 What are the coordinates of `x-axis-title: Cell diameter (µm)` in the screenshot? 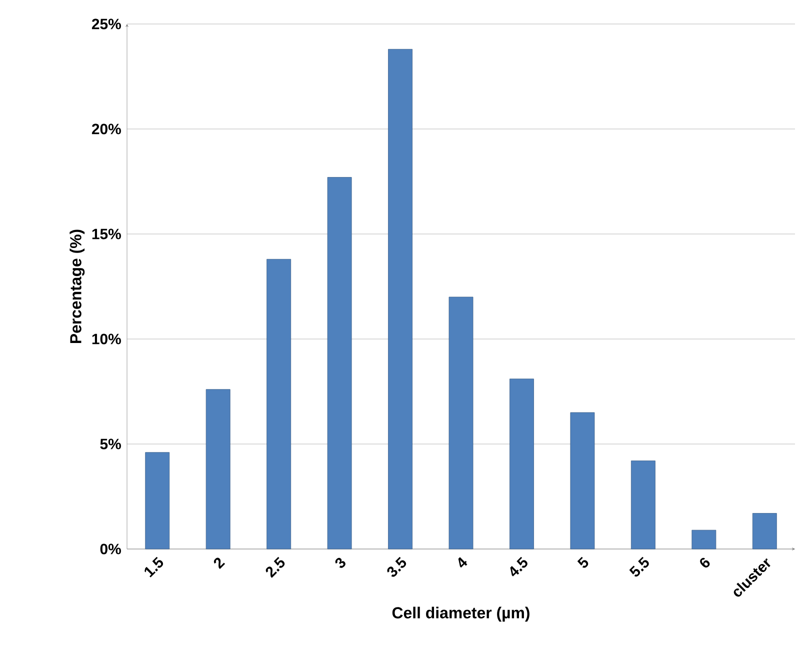 It's located at (461, 614).